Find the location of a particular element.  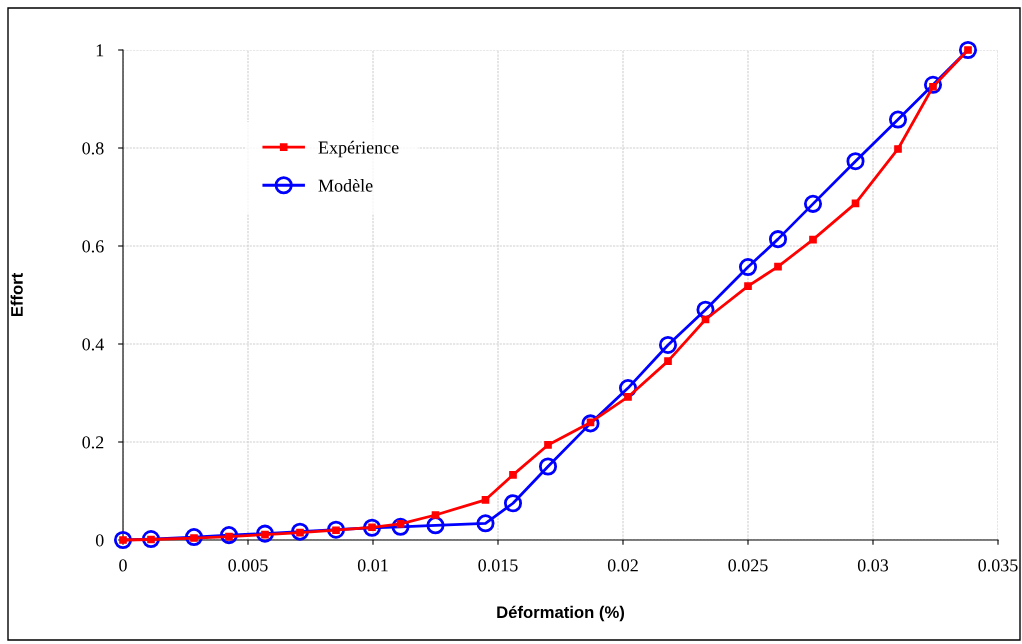

x-tick-label: 0.01 is located at coordinates (372, 565).